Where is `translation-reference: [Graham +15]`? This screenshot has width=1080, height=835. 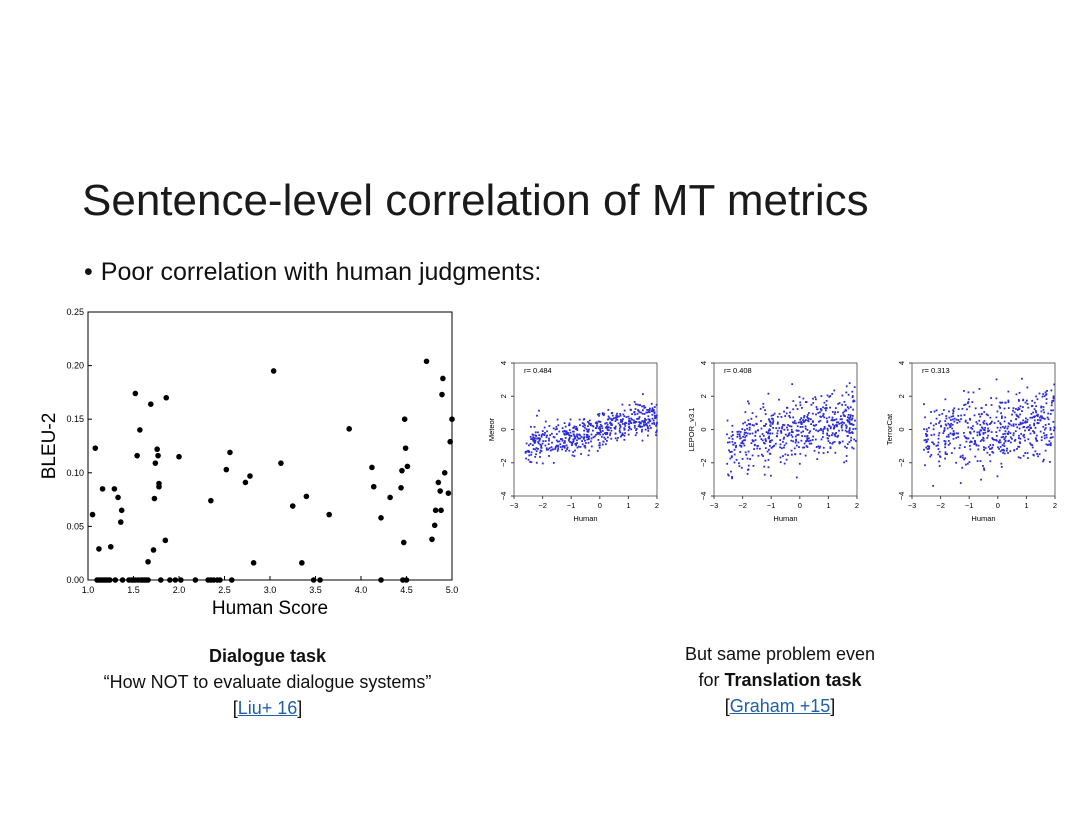 translation-reference: [Graham +15] is located at coordinates (780, 706).